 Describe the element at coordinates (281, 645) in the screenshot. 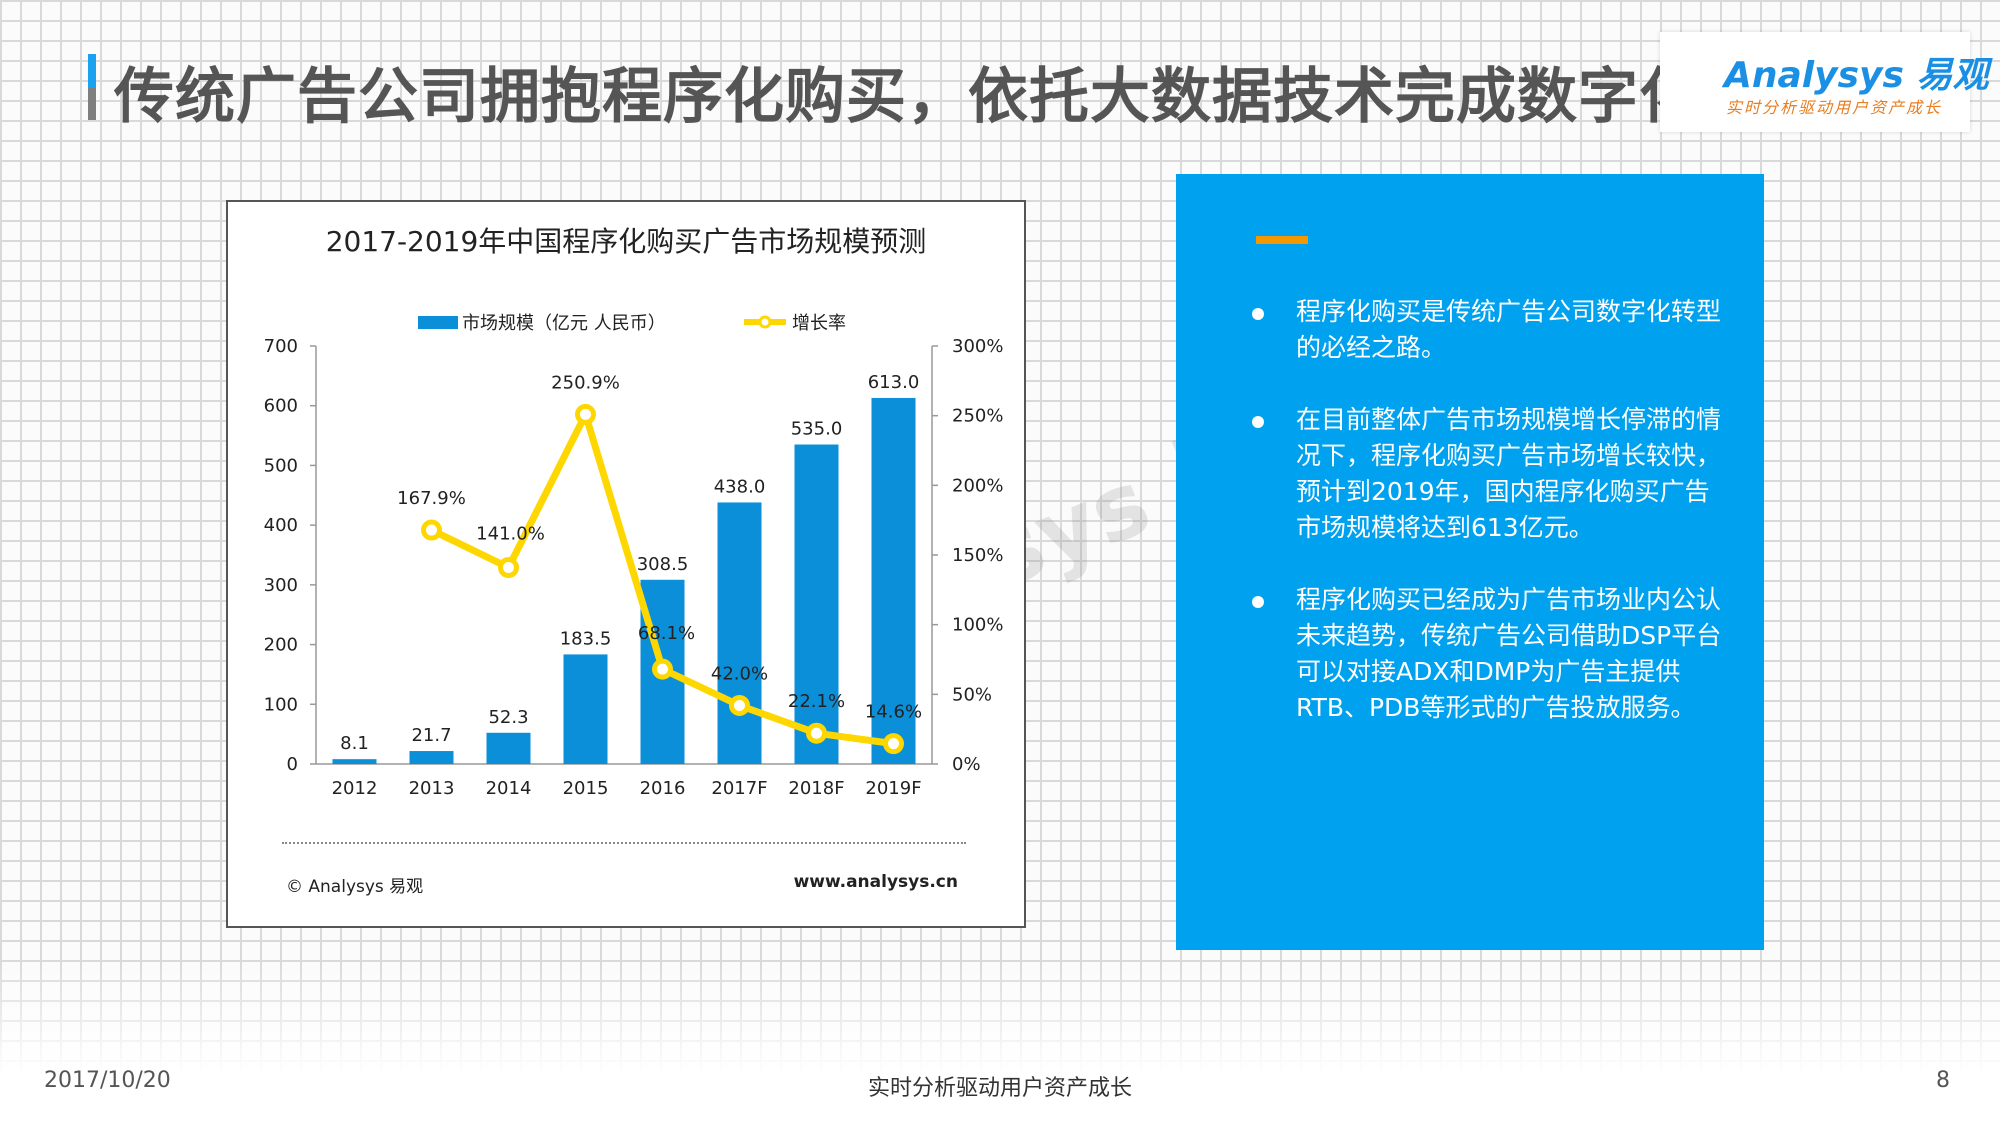

I see `y-tick-label-left: 200` at that location.